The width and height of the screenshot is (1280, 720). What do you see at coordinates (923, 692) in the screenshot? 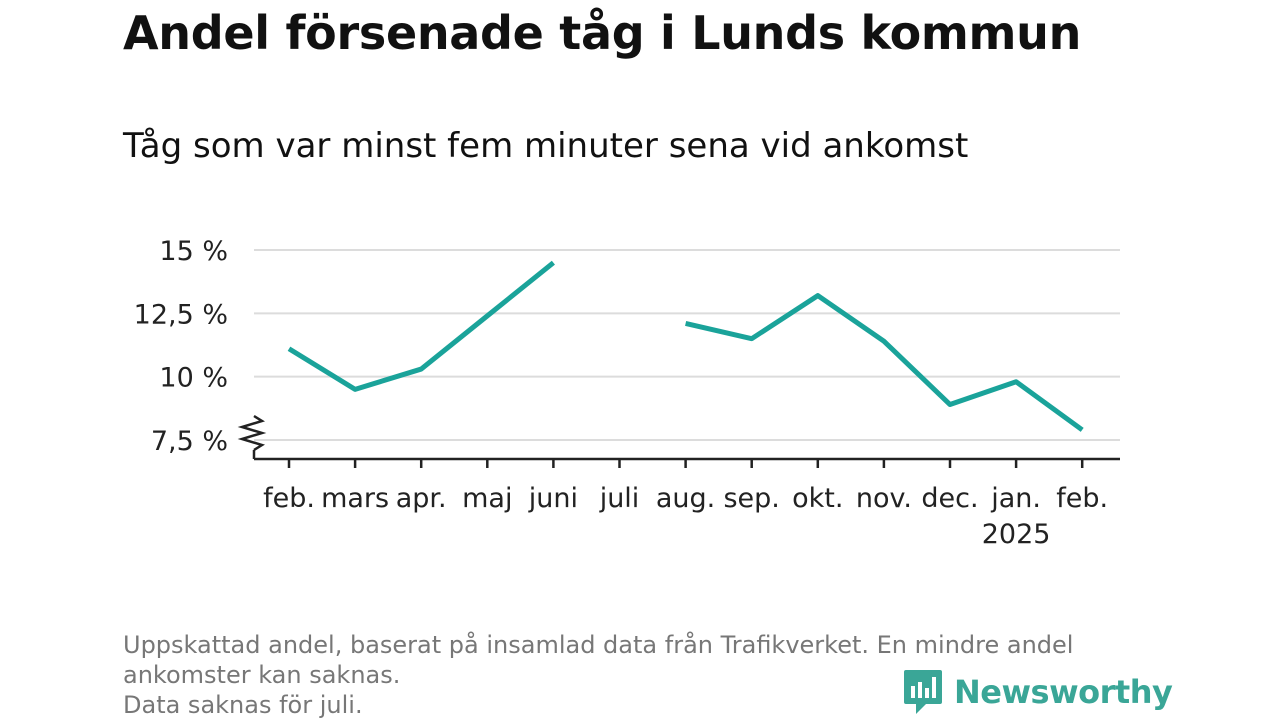
I see `newsworthy-logo-icon` at bounding box center [923, 692].